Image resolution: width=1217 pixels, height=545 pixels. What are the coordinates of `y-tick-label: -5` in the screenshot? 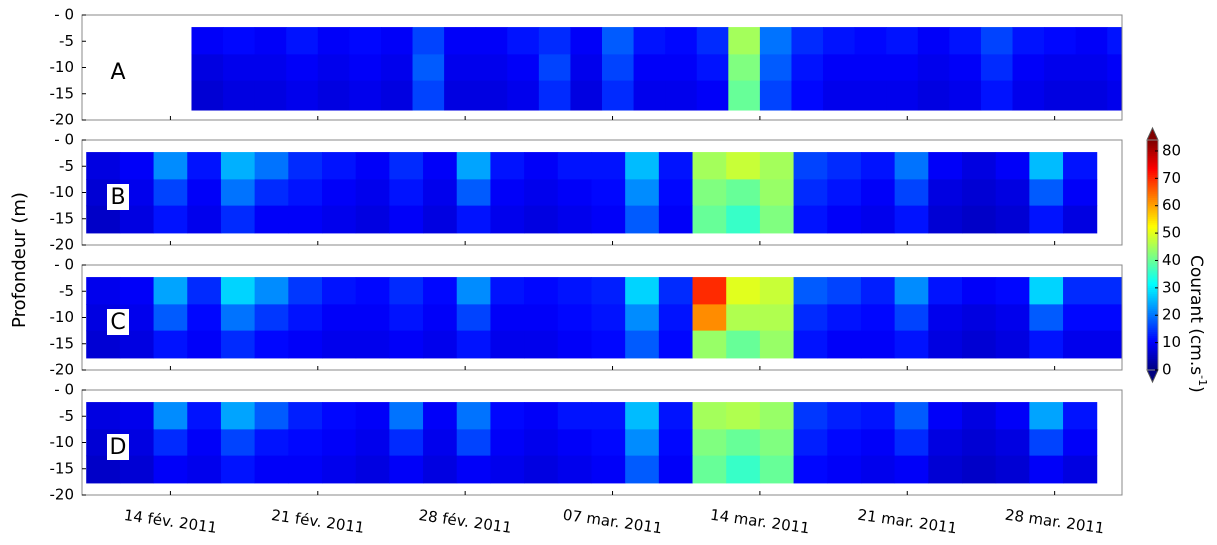 It's located at (66, 291).